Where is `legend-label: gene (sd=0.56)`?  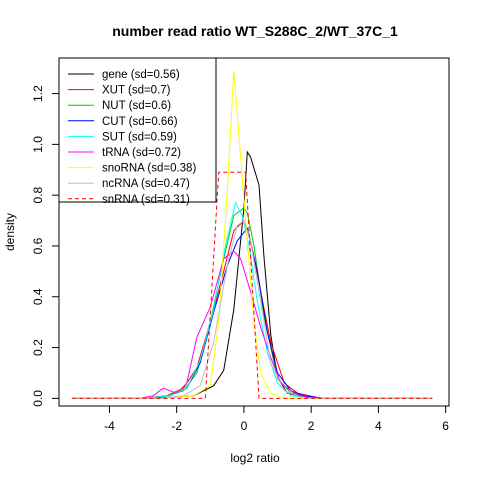 legend-label: gene (sd=0.56) is located at coordinates (141, 75).